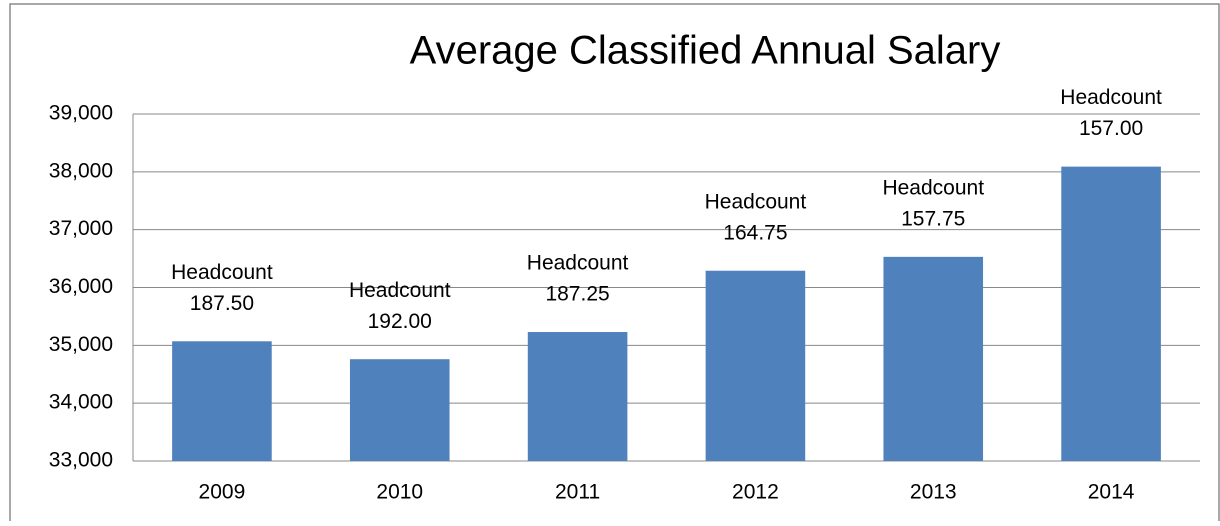 This screenshot has width=1220, height=526. What do you see at coordinates (755, 232) in the screenshot?
I see `bar-annotation: 164.75` at bounding box center [755, 232].